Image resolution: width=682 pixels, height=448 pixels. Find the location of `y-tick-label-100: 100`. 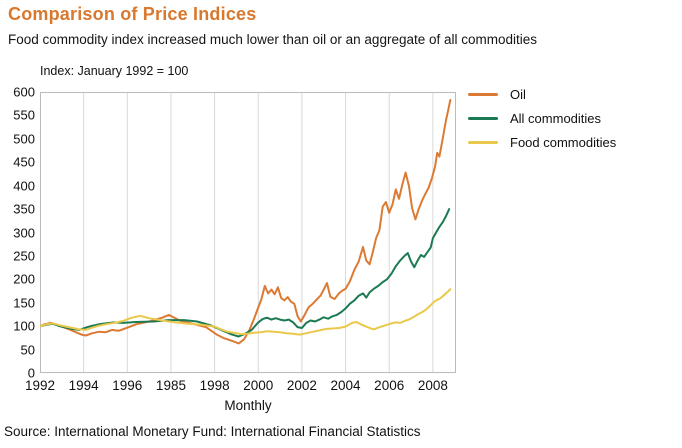

y-tick-label-100: 100 is located at coordinates (24, 326).